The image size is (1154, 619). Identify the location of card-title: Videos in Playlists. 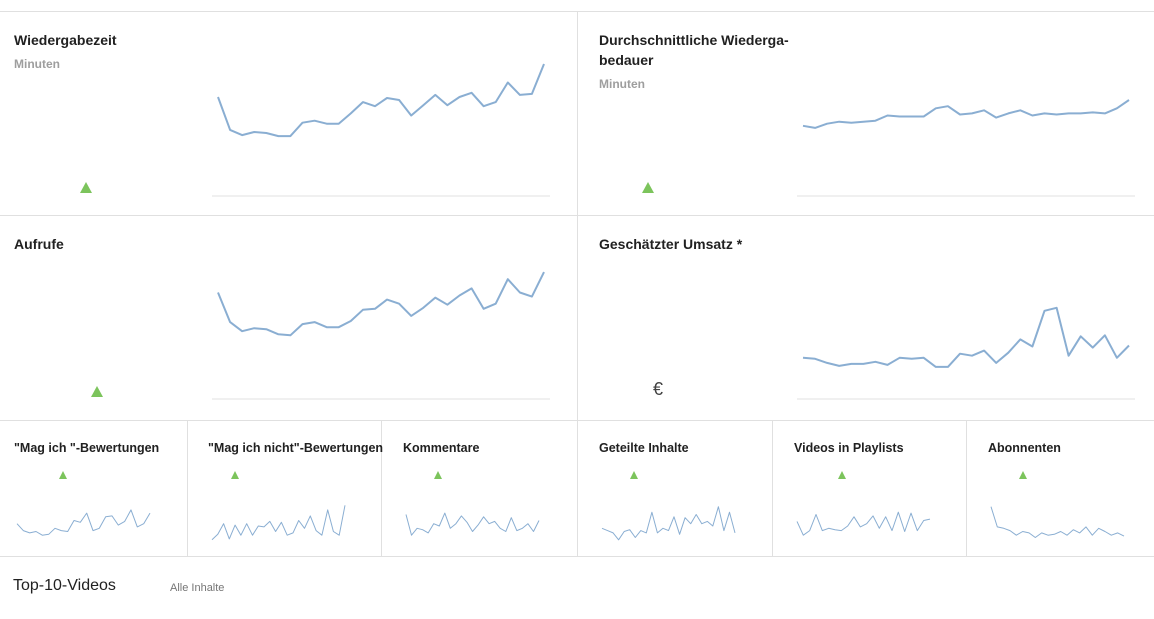
(849, 448).